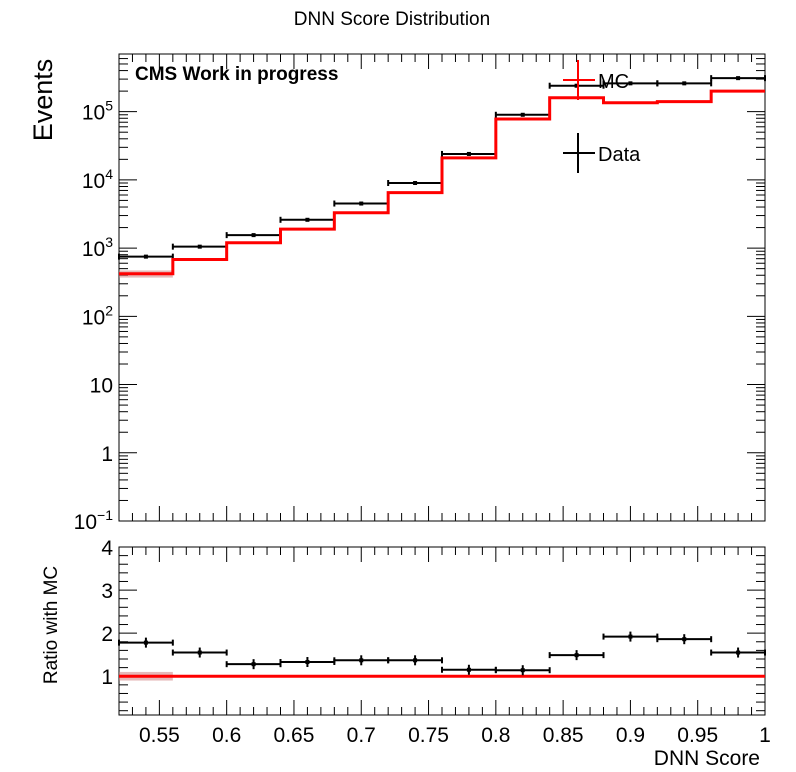  I want to click on main-y-tick-label: 10⁻¹, so click(94, 520).